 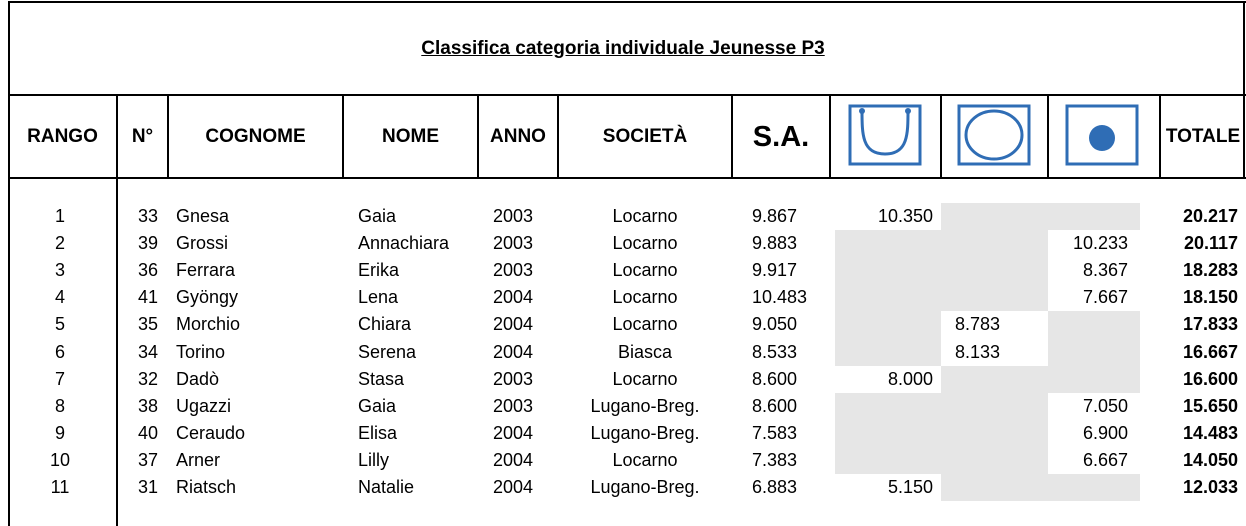 I want to click on cell: 33, so click(x=147, y=216).